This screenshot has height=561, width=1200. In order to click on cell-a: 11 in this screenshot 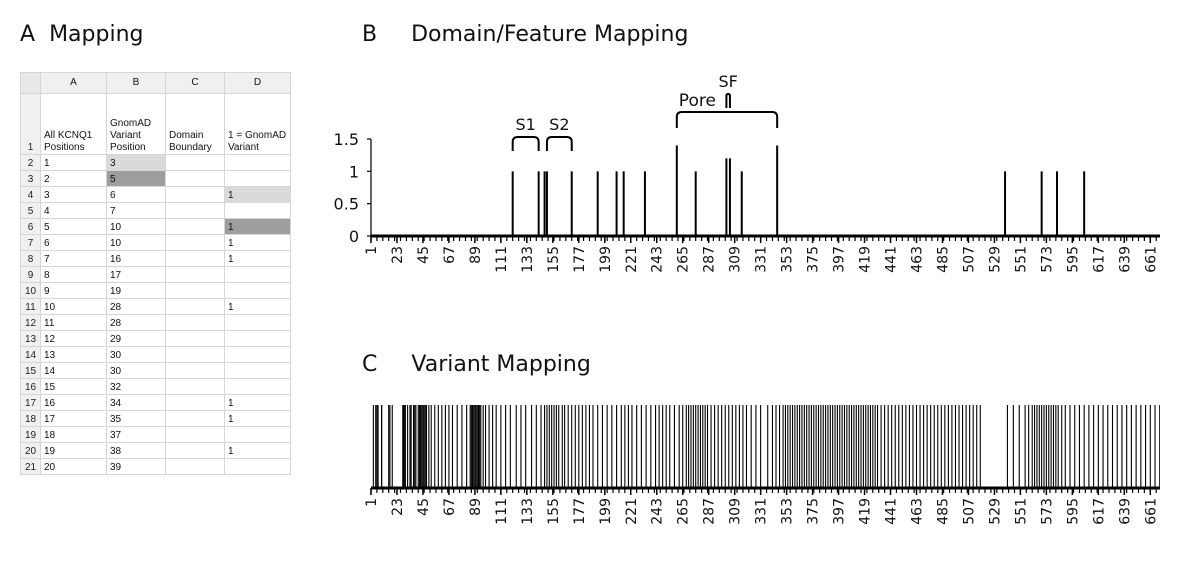, I will do `click(73, 322)`.